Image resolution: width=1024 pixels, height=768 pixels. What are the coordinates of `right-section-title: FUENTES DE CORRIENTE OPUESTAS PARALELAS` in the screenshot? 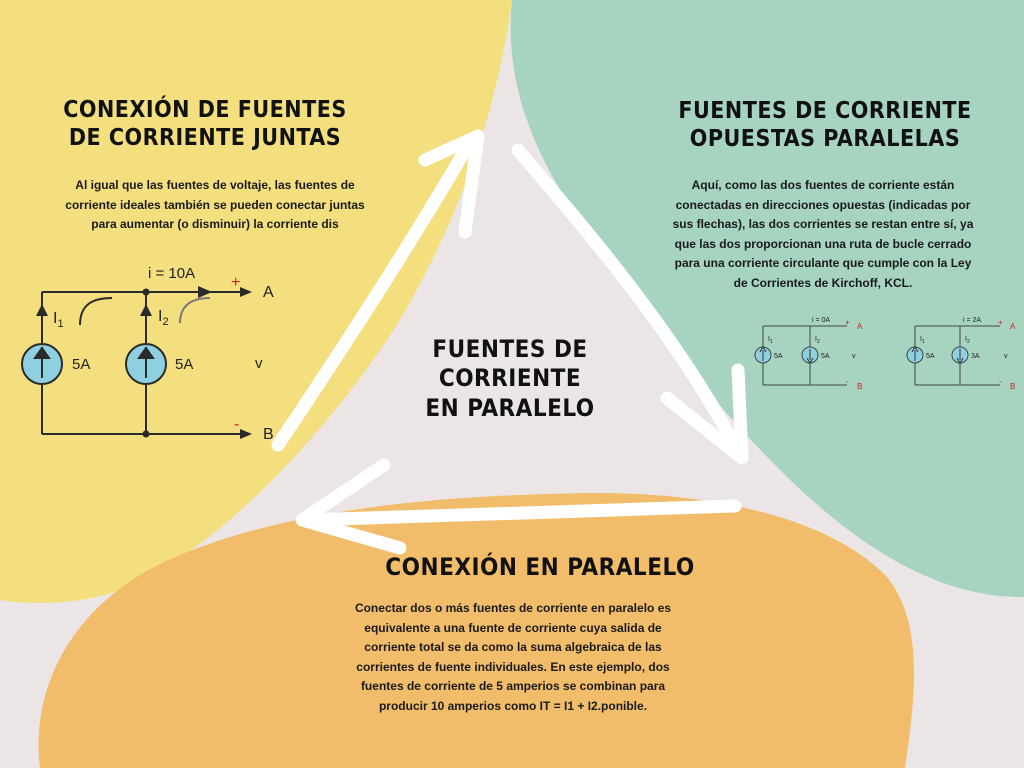 It's located at (825, 125).